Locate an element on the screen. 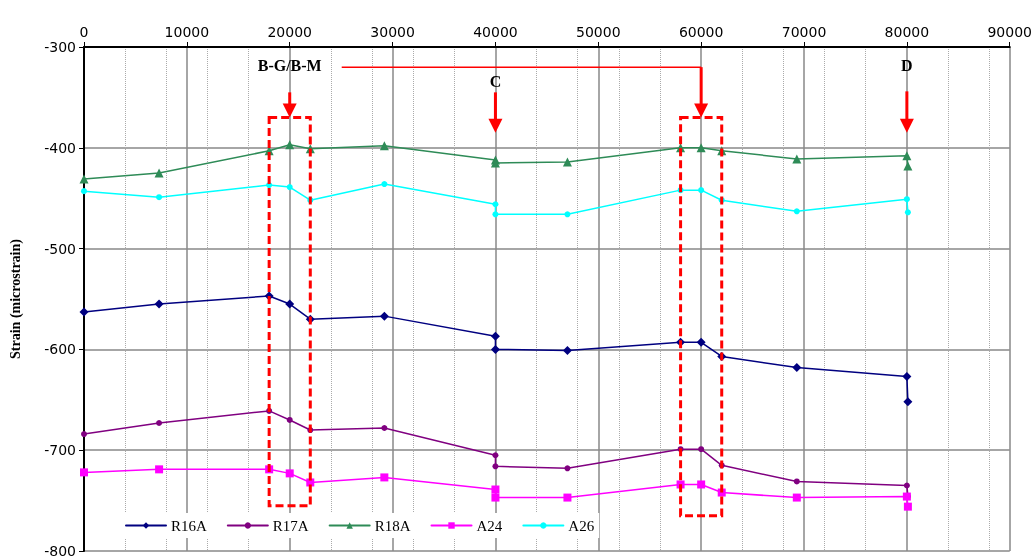  x-tick-label: 10000 is located at coordinates (187, 32).